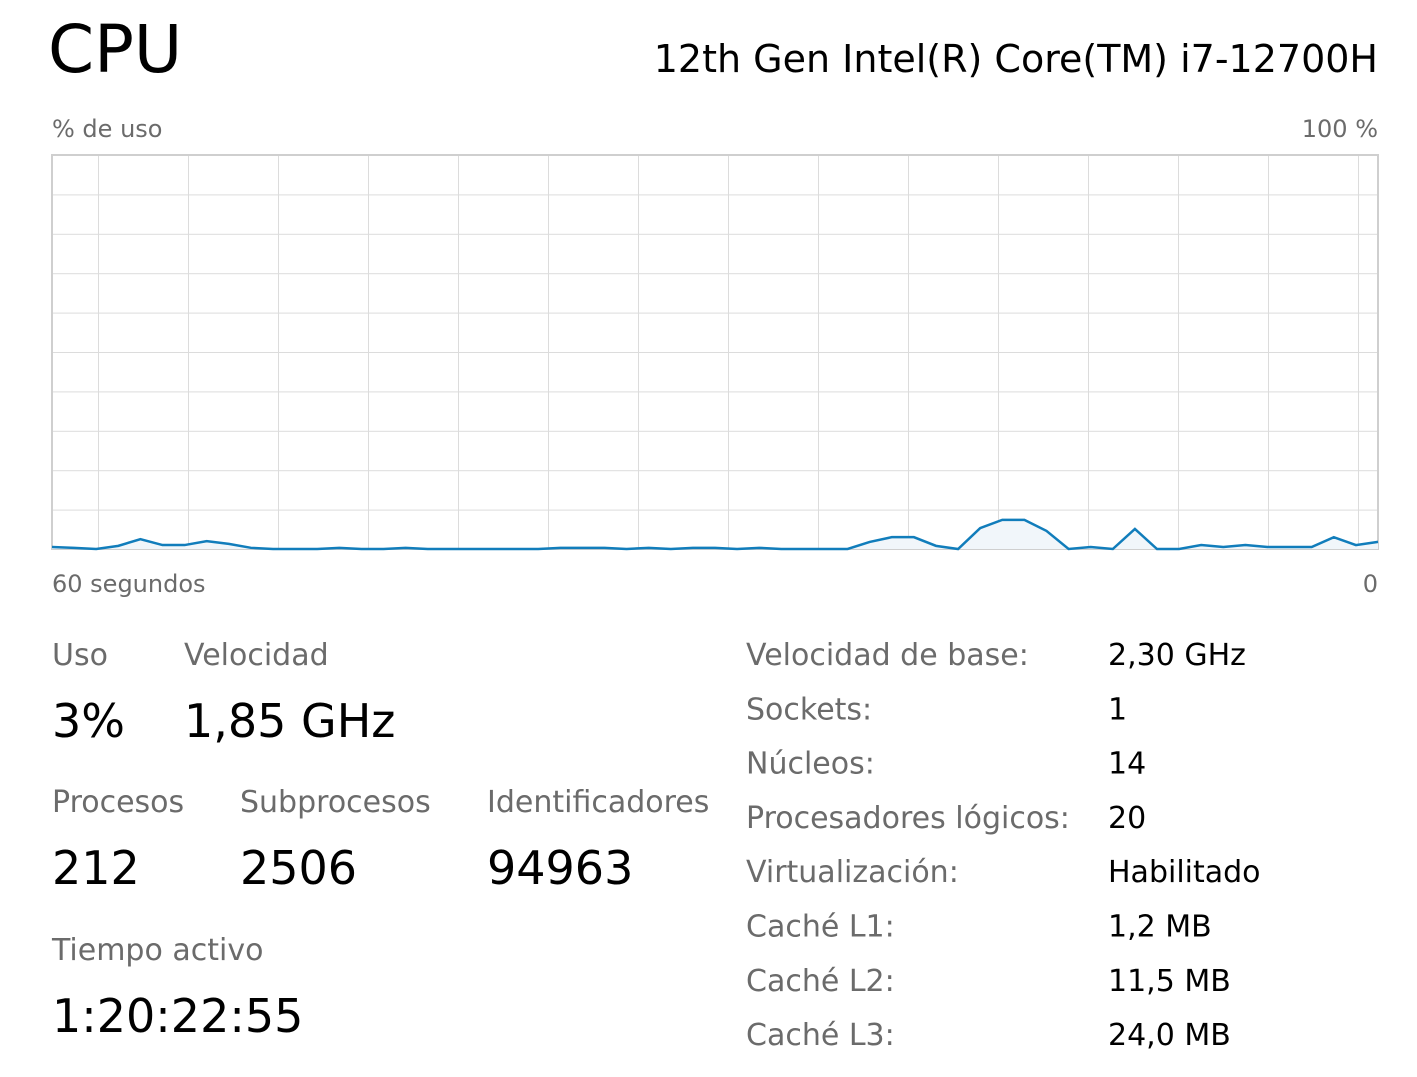 The height and width of the screenshot is (1077, 1417). I want to click on detail-value: 1,2 MB, so click(1160, 927).